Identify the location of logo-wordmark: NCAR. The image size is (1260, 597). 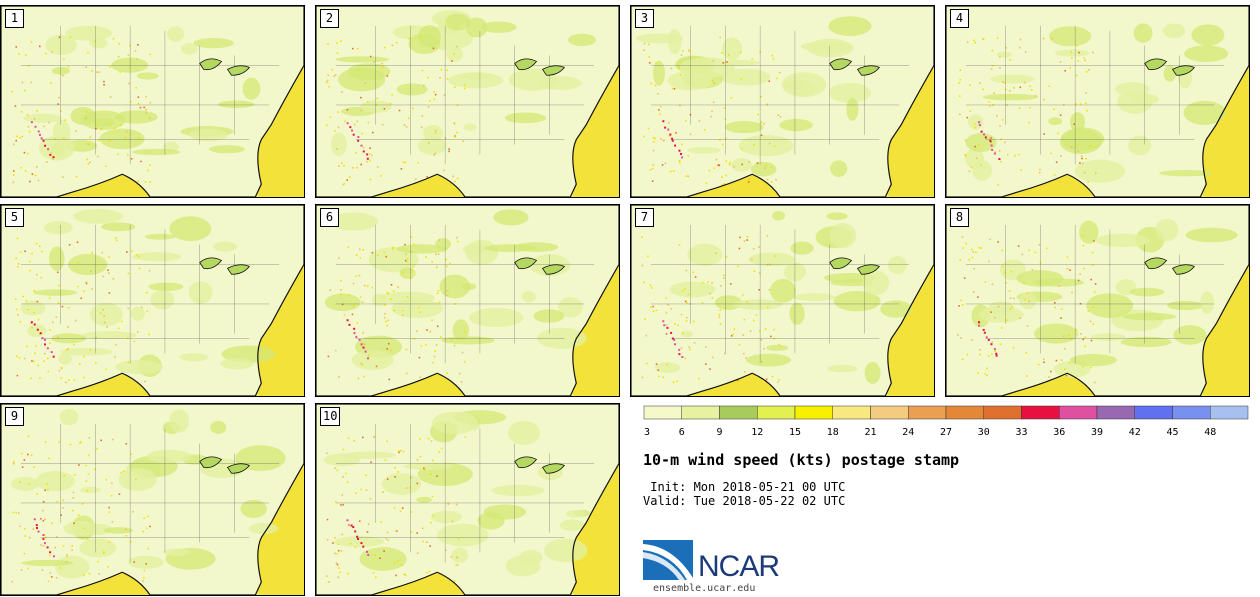
(739, 566).